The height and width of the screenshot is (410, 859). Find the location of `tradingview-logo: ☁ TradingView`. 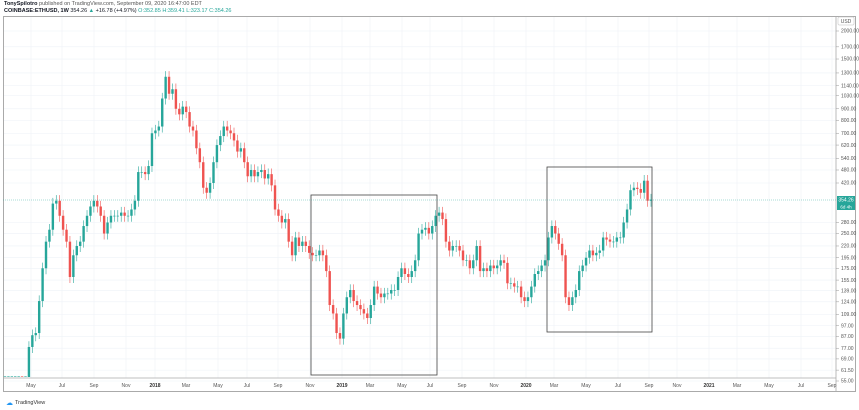

tradingview-logo: ☁ TradingView is located at coordinates (25, 403).